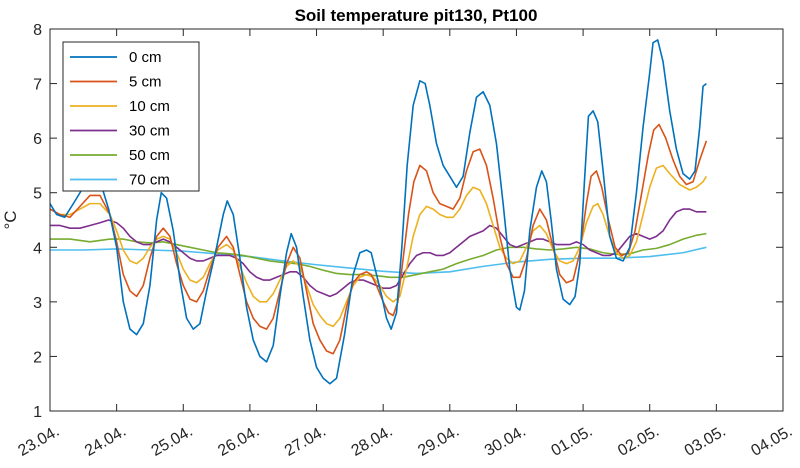  I want to click on y-tick-label: 8, so click(37, 30).